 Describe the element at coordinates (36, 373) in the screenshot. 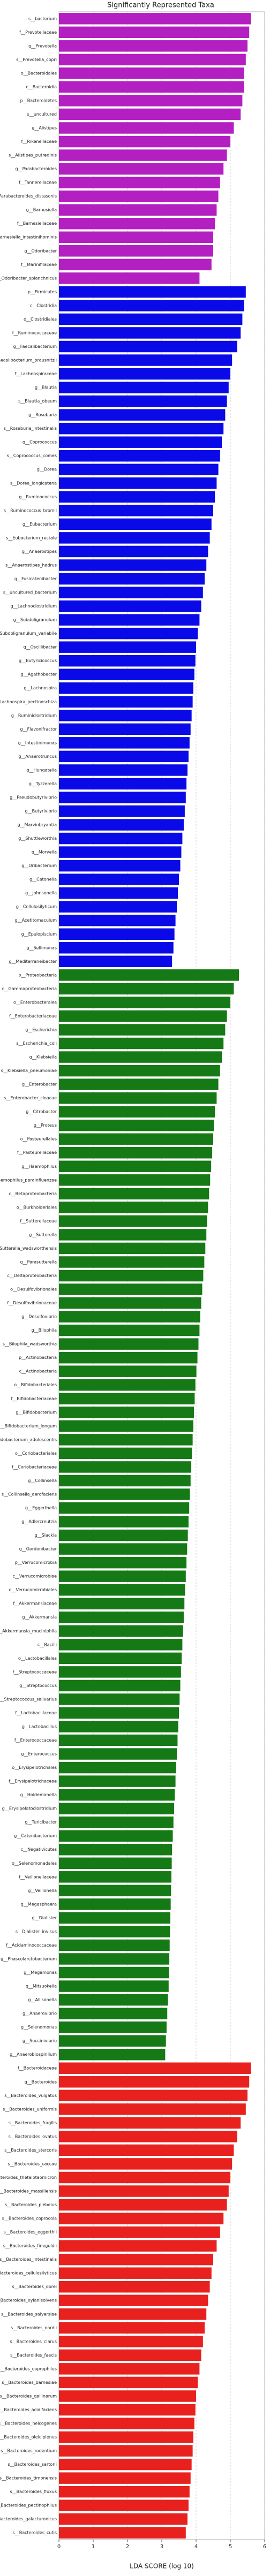

I see `bar-label: f__Lachnospiraceae` at that location.